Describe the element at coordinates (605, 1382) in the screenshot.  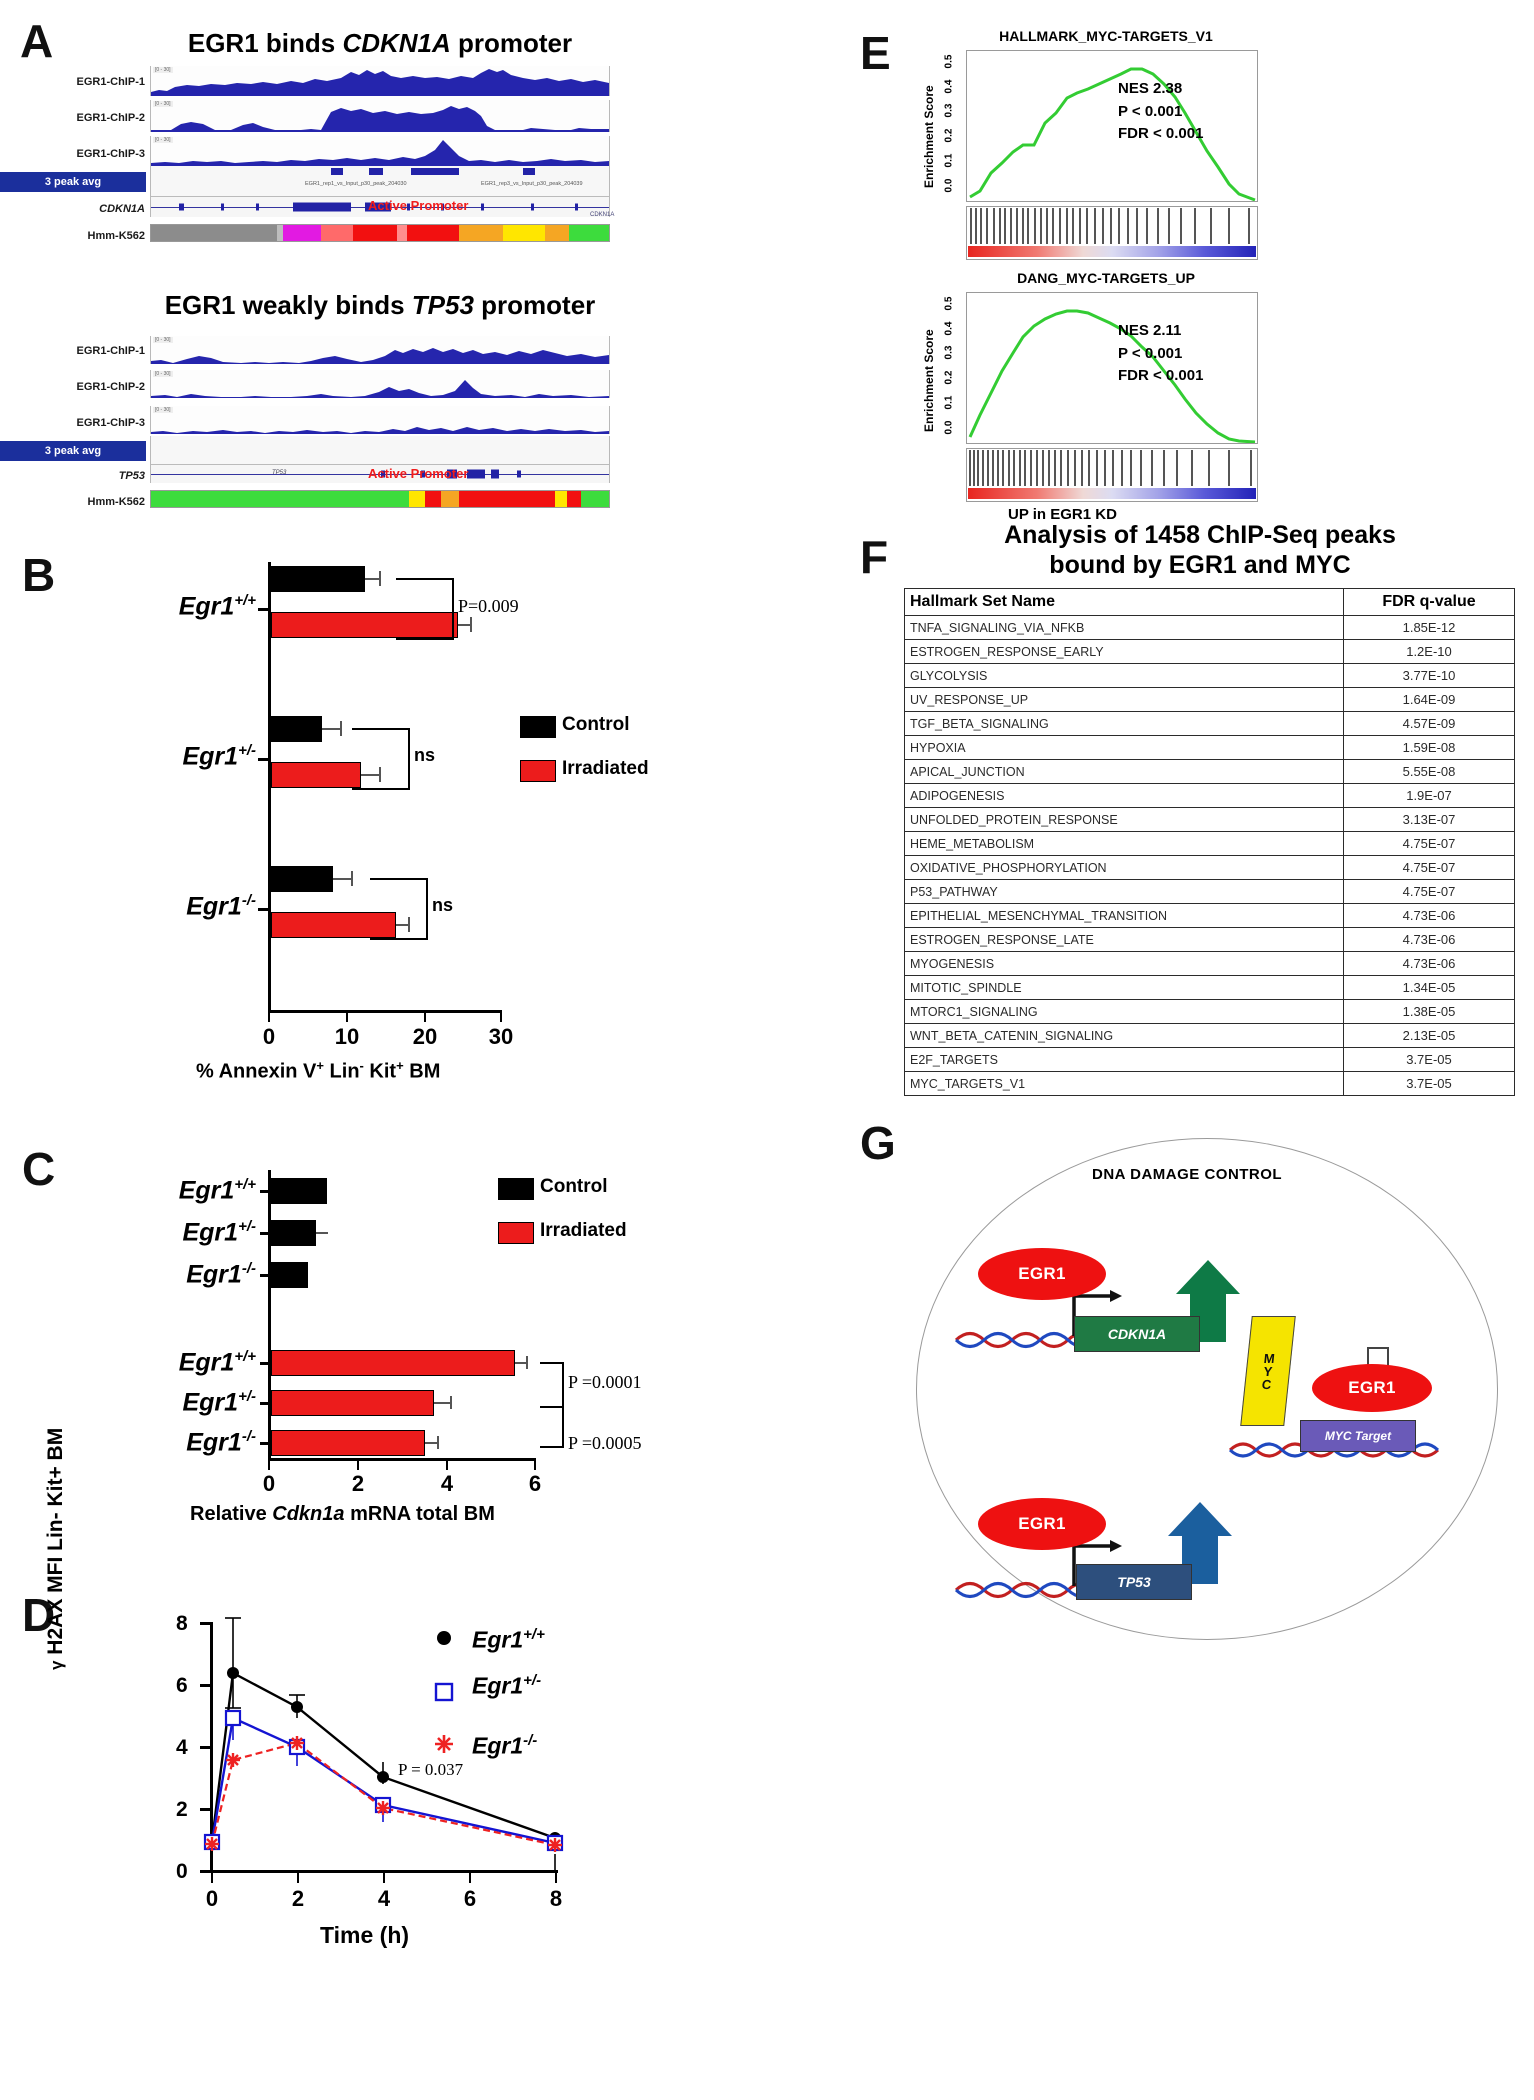
I see `sig-label-c1: P =0.0001` at that location.